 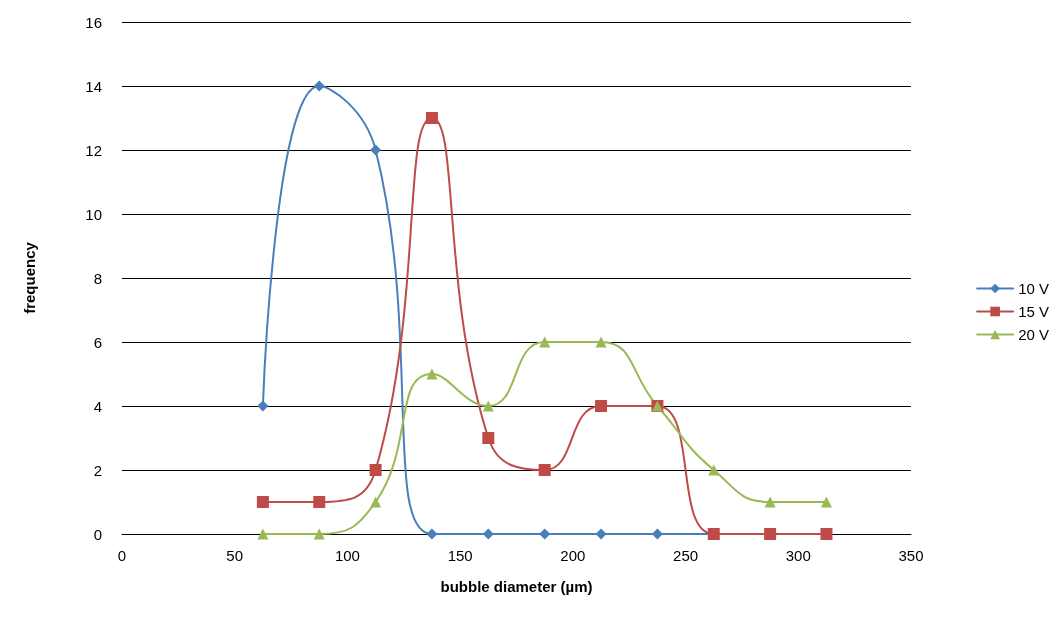 I want to click on x-tick-label: 50, so click(x=235, y=555).